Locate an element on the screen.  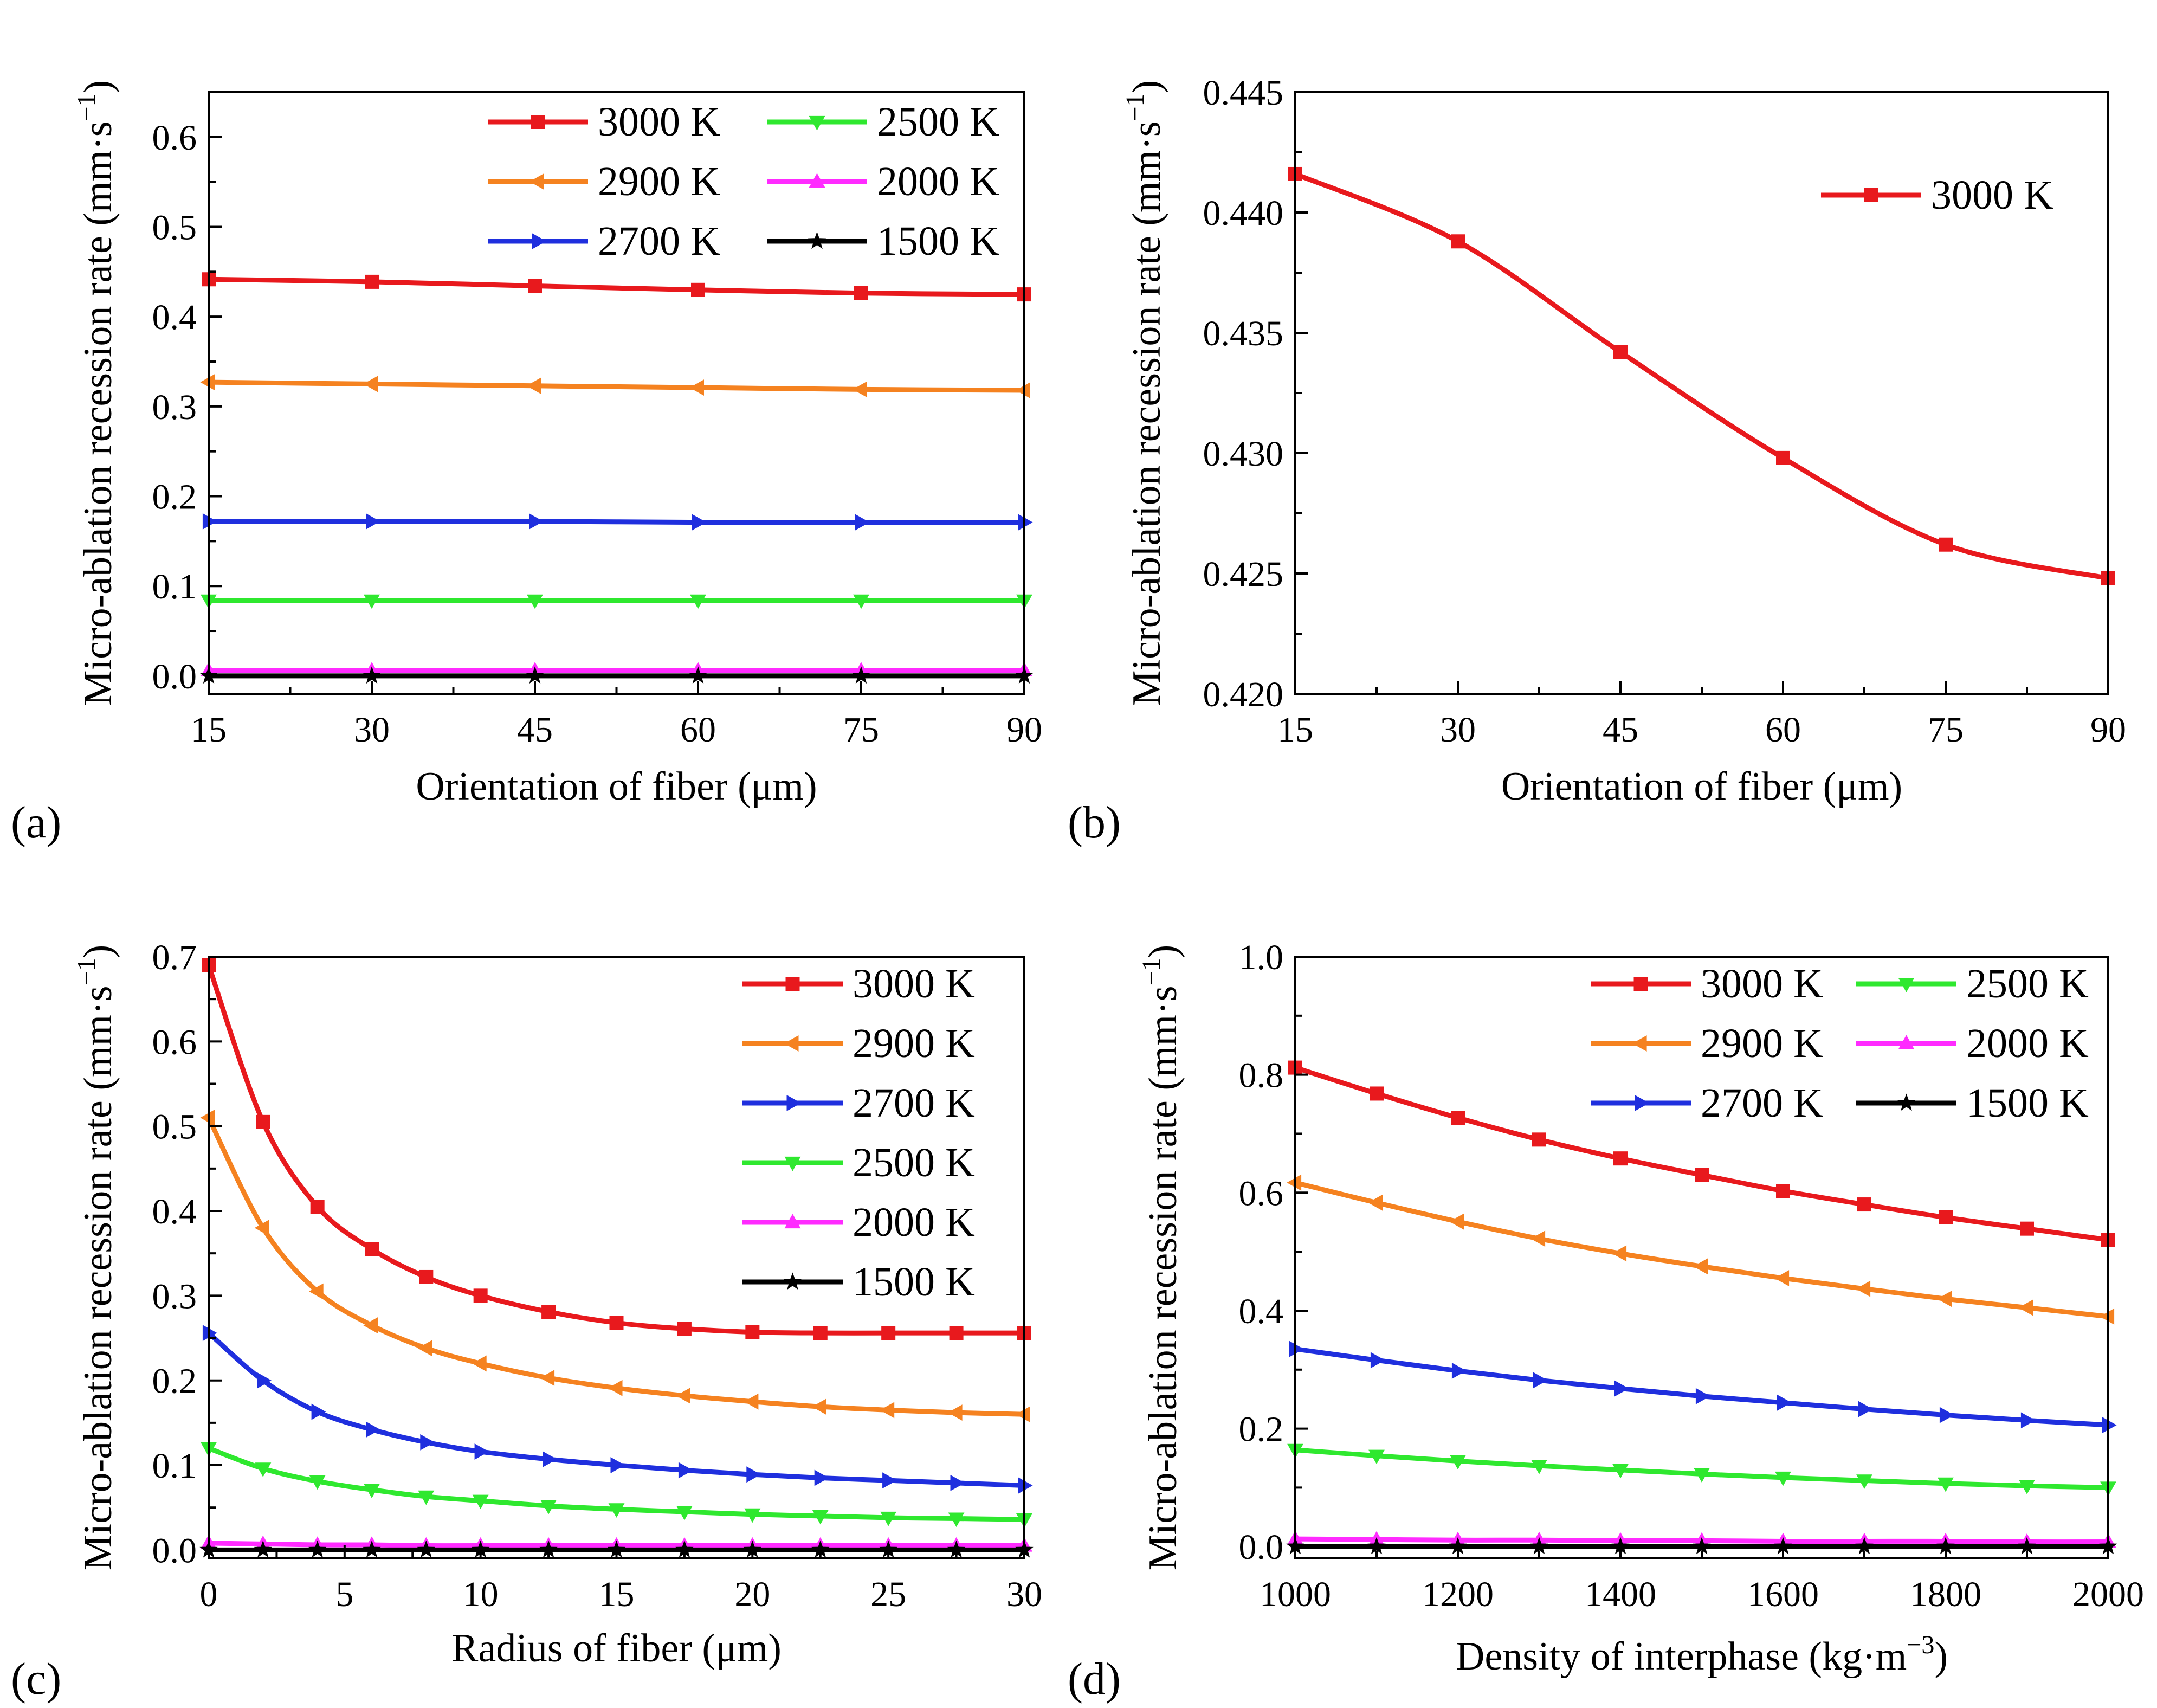
y-tick-label: 0.7 is located at coordinates (175, 957).